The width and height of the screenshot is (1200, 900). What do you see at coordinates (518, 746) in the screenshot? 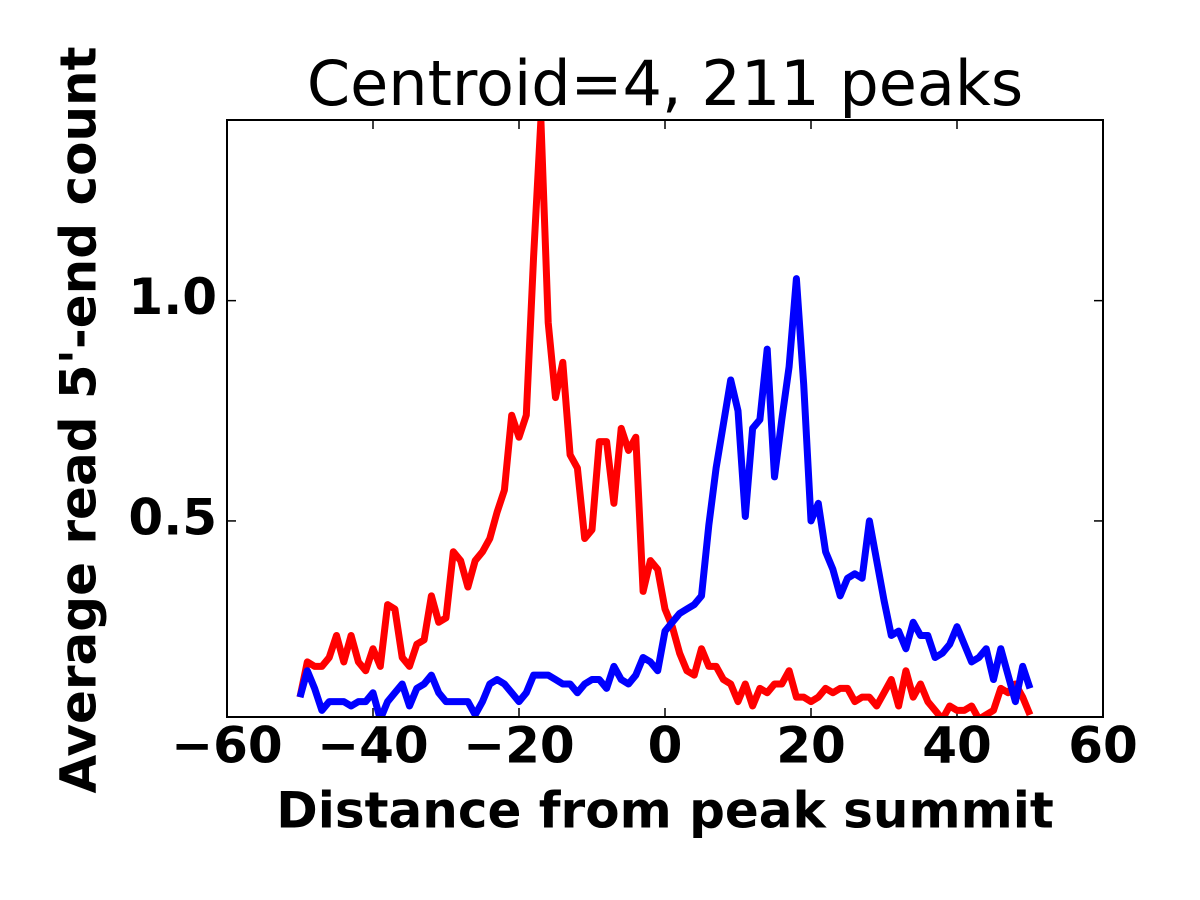
I see `x-tick-label: −20` at bounding box center [518, 746].